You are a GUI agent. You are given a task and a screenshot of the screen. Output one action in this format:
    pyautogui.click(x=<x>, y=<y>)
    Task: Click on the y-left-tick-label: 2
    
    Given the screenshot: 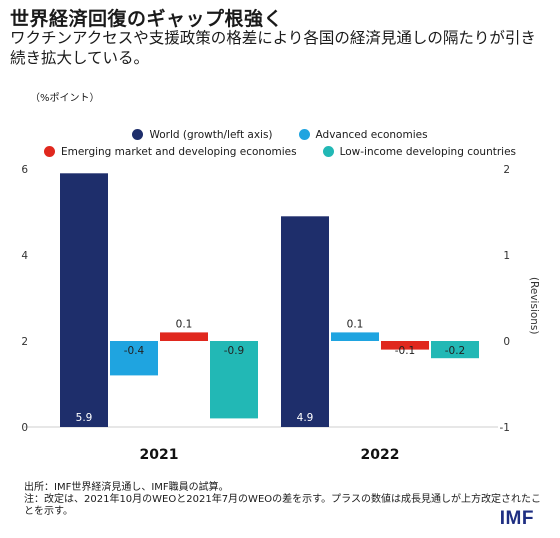 What is the action you would take?
    pyautogui.click(x=24, y=342)
    